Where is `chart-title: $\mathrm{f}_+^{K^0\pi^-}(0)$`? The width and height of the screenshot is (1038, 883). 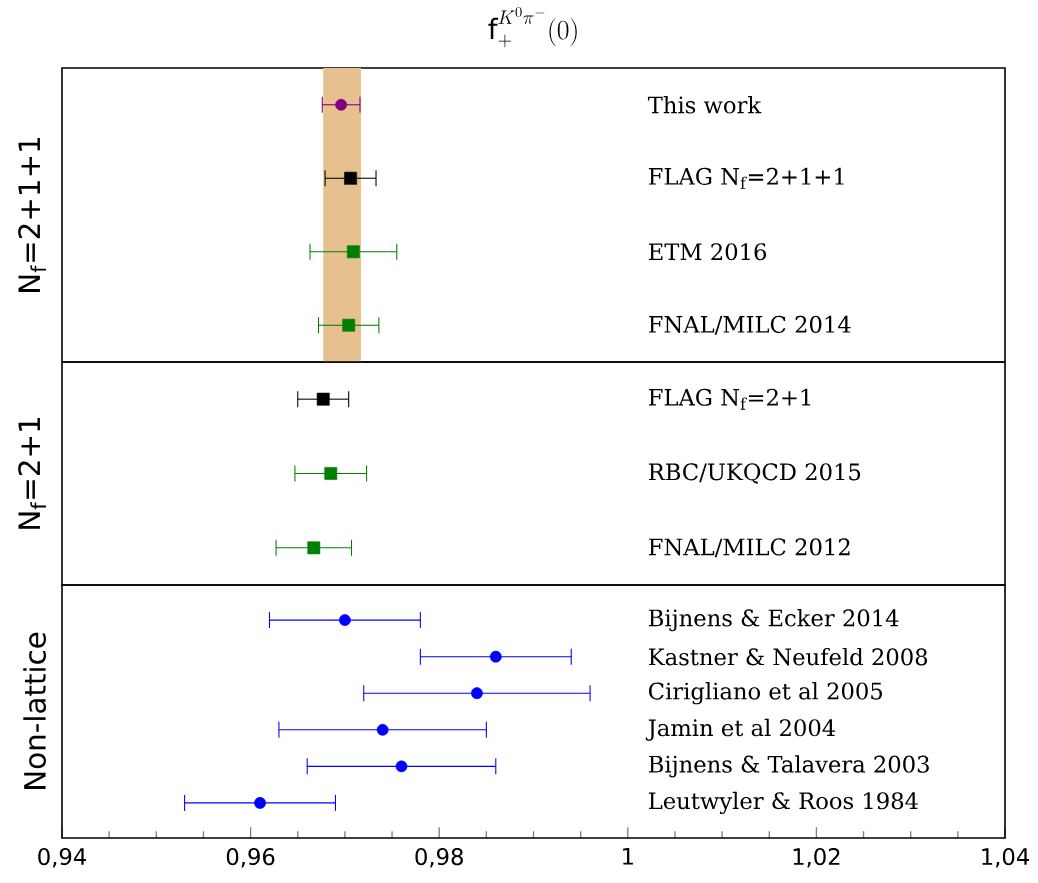
chart-title: $\mathrm{f}_+^{K^0\pi^-}(0)$ is located at coordinates (532, 27).